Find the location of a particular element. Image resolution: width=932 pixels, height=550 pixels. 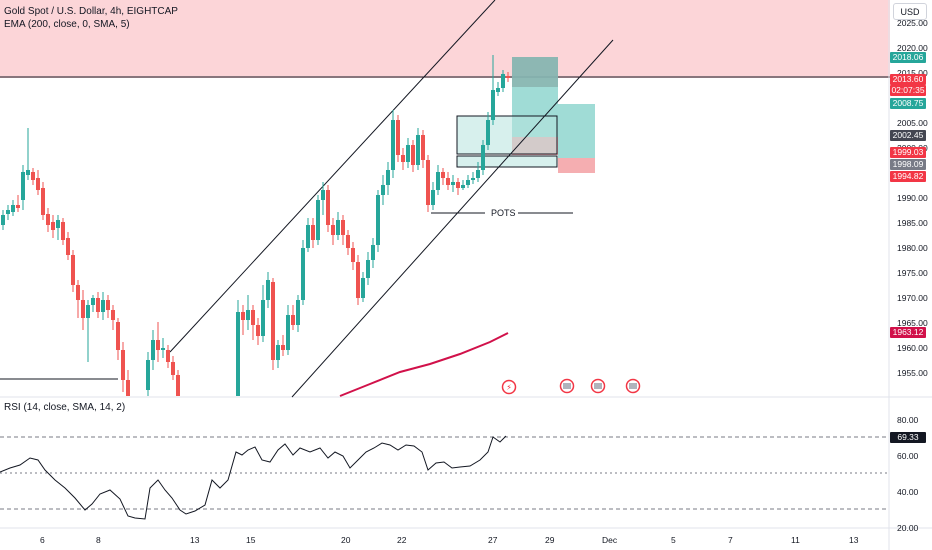

time-tick: Dec is located at coordinates (610, 540).